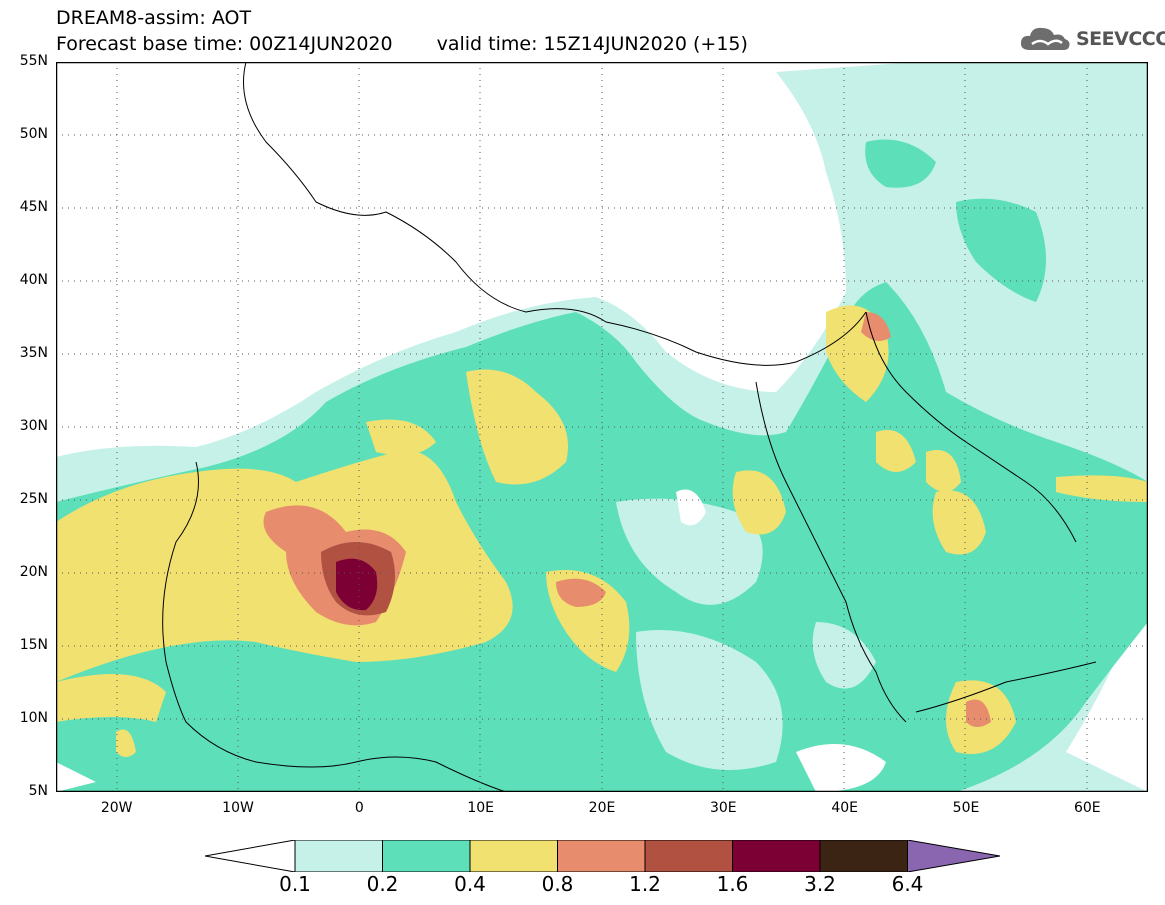 The height and width of the screenshot is (905, 1165). What do you see at coordinates (116, 808) in the screenshot?
I see `lon-label: 20W` at bounding box center [116, 808].